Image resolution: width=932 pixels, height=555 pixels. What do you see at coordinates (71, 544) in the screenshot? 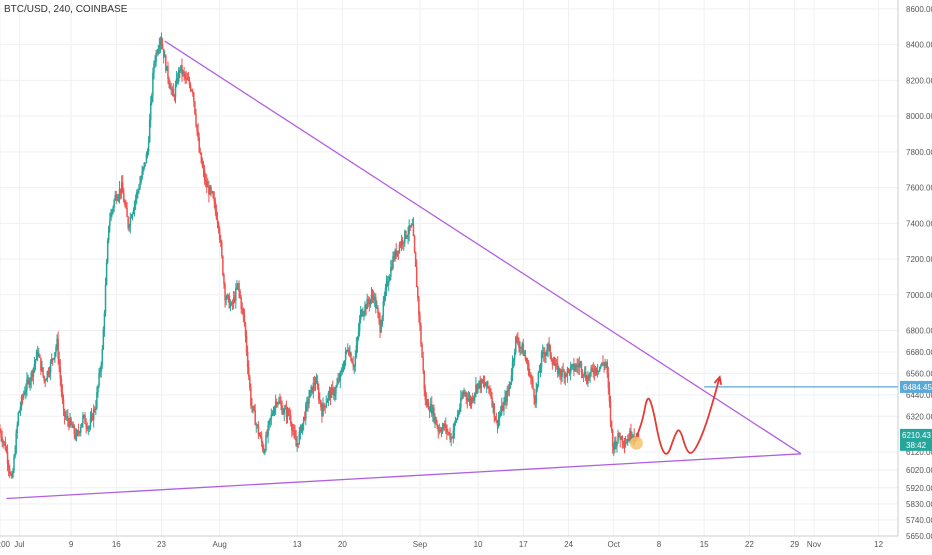
I see `time-tick-label: 9` at bounding box center [71, 544].